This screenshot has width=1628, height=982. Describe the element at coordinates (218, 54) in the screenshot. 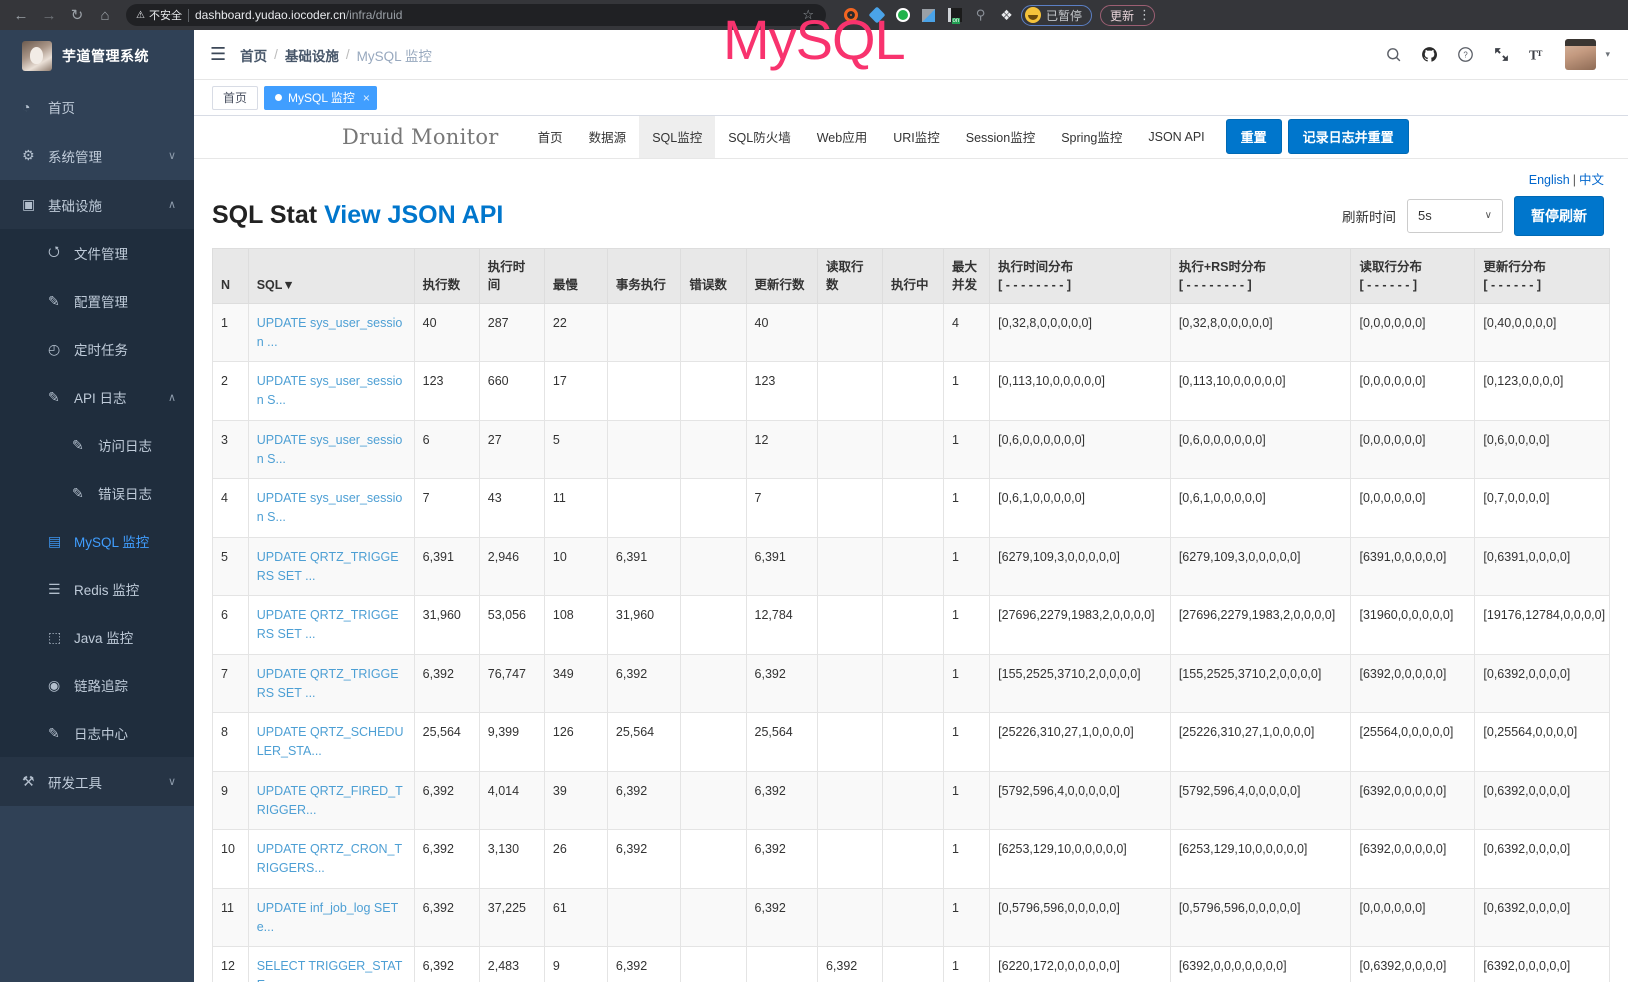

I see `hamburger-icon: ☰` at that location.